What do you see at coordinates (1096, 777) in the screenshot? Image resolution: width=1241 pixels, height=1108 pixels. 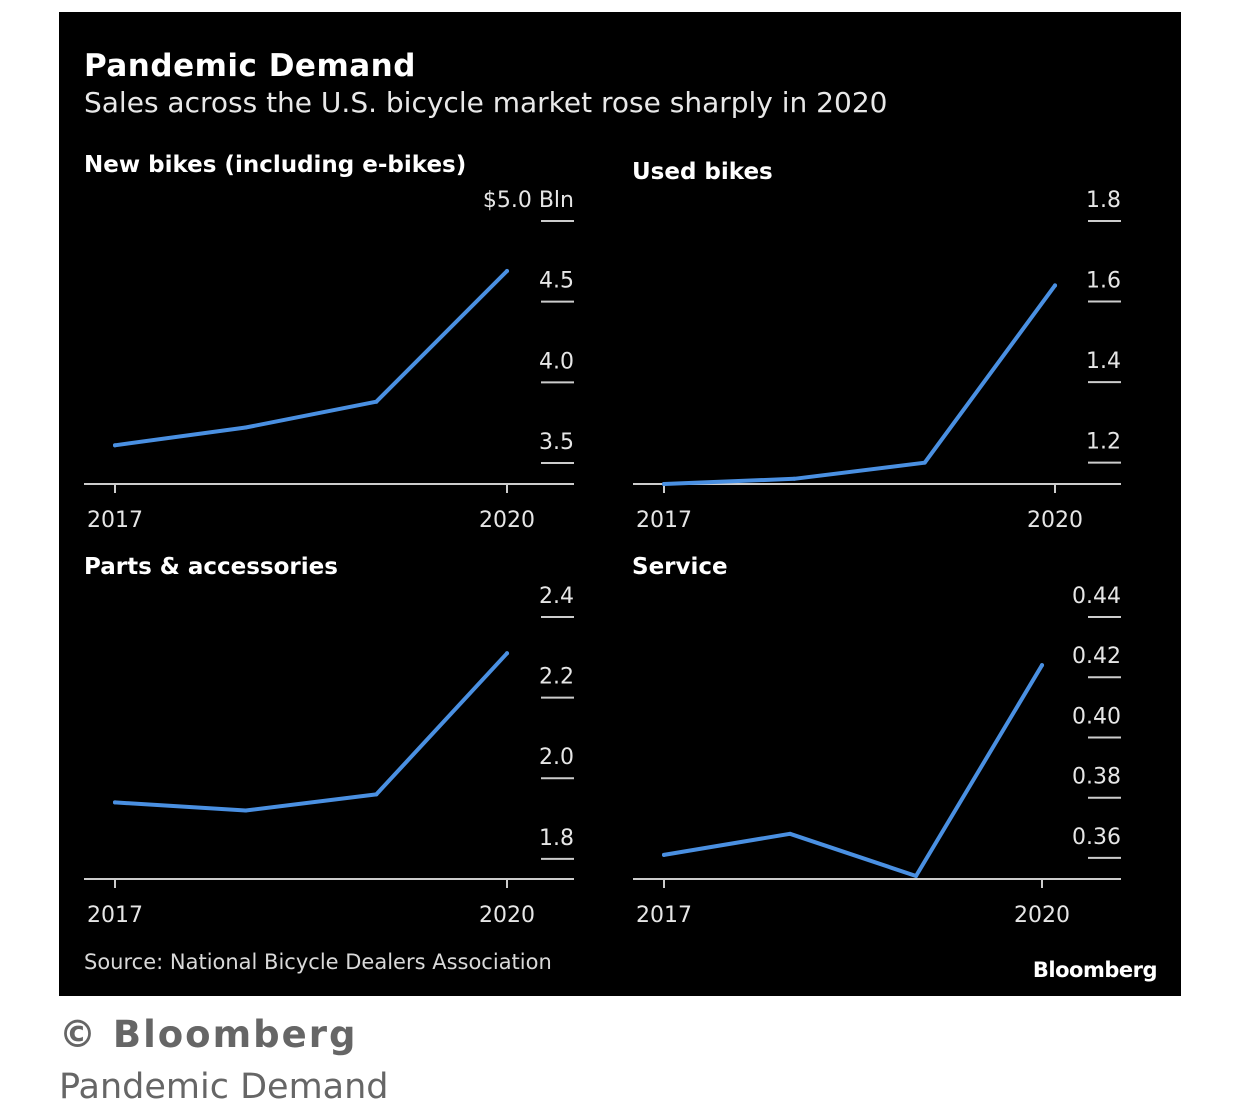 I see `y-tick-label: 0.38` at bounding box center [1096, 777].